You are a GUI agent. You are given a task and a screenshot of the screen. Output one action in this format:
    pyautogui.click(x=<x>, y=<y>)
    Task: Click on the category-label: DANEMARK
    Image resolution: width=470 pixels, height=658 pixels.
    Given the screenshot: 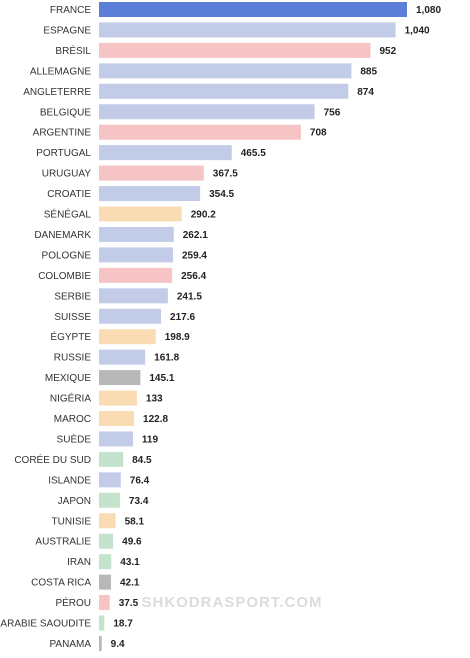 What is the action you would take?
    pyautogui.click(x=62, y=235)
    